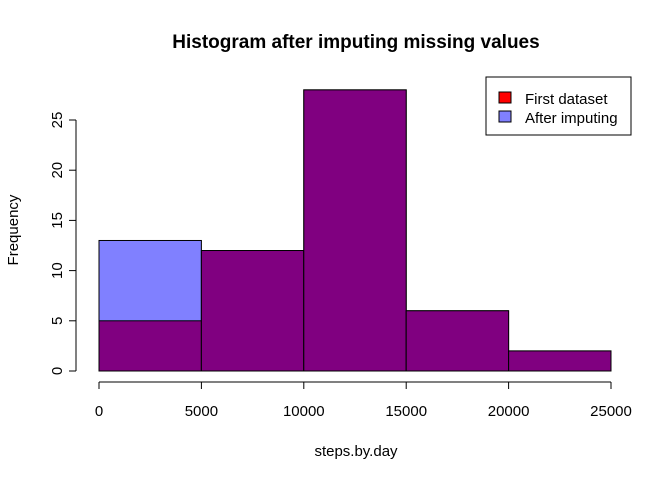 The image size is (672, 480). What do you see at coordinates (99, 411) in the screenshot?
I see `x-tick-label: 0` at bounding box center [99, 411].